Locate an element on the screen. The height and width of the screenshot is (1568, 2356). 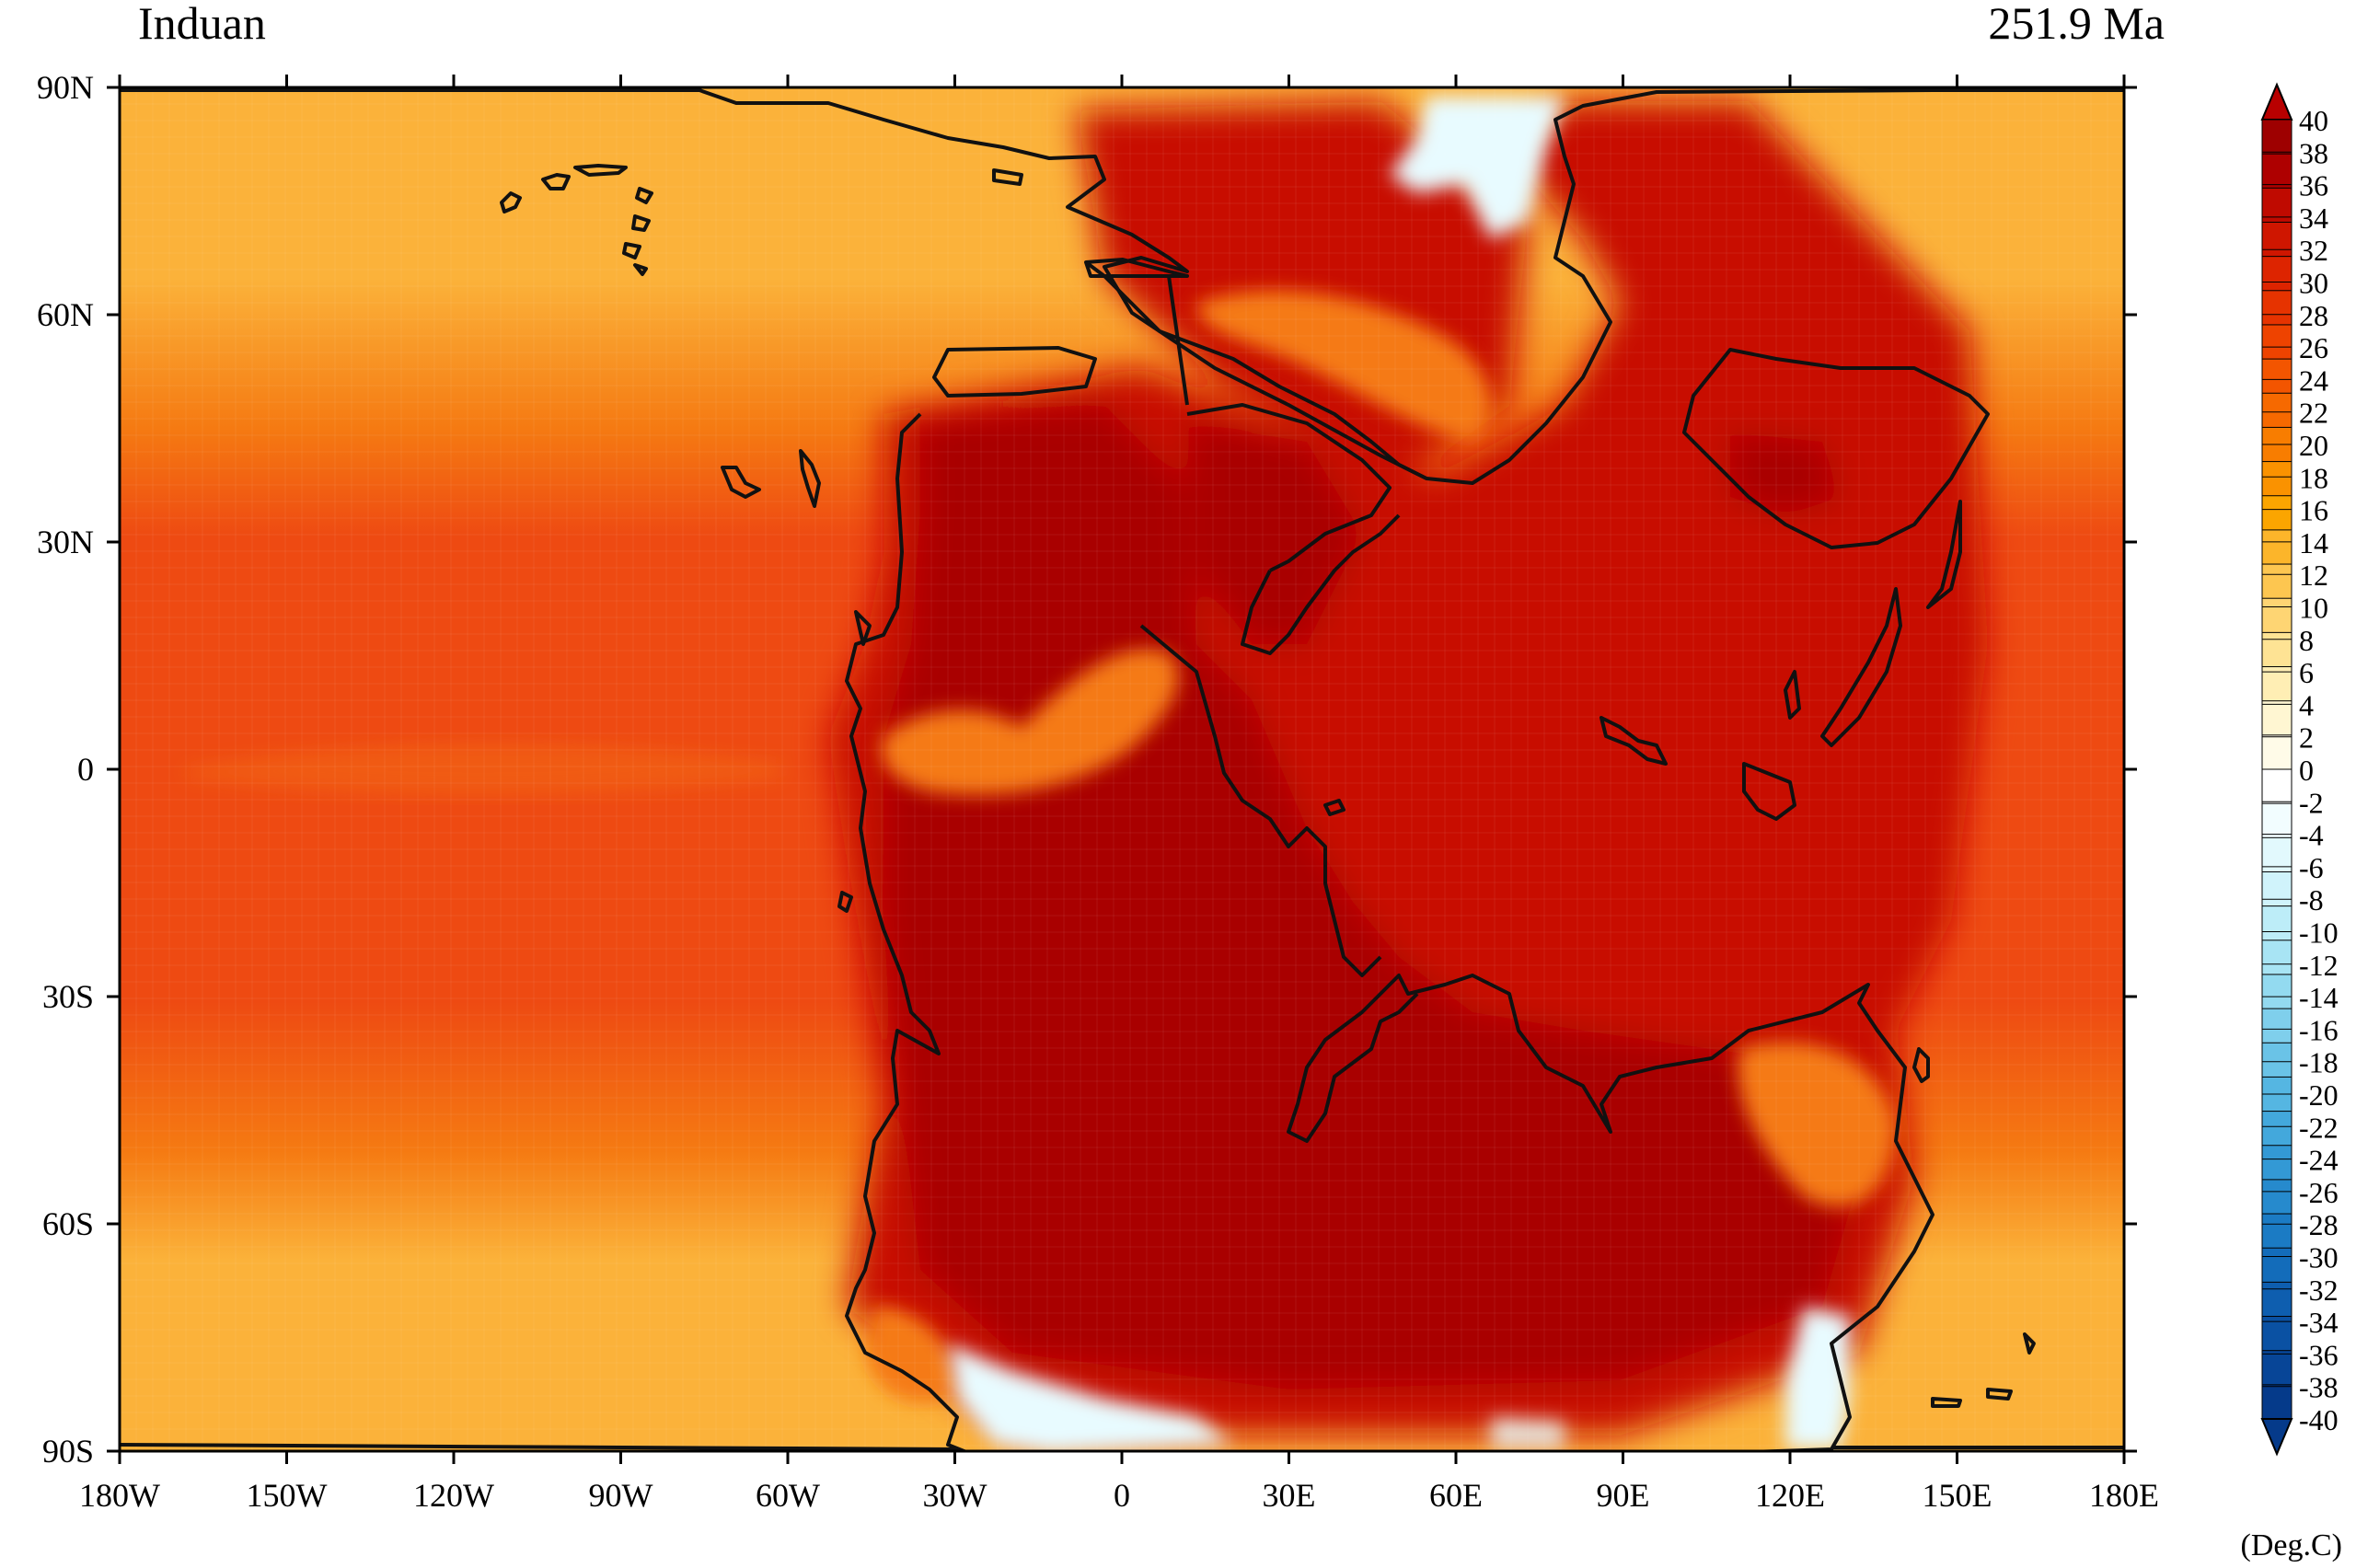
y-tick-label: 60N is located at coordinates (65, 314).